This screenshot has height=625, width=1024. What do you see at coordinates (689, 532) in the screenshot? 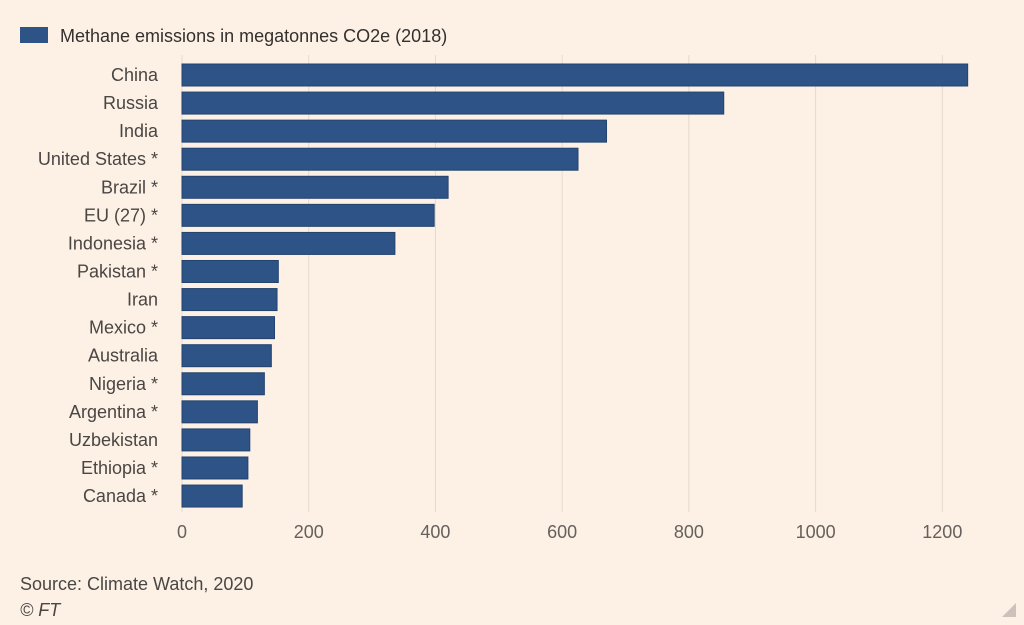
I see `x-tick-label: 800` at bounding box center [689, 532].